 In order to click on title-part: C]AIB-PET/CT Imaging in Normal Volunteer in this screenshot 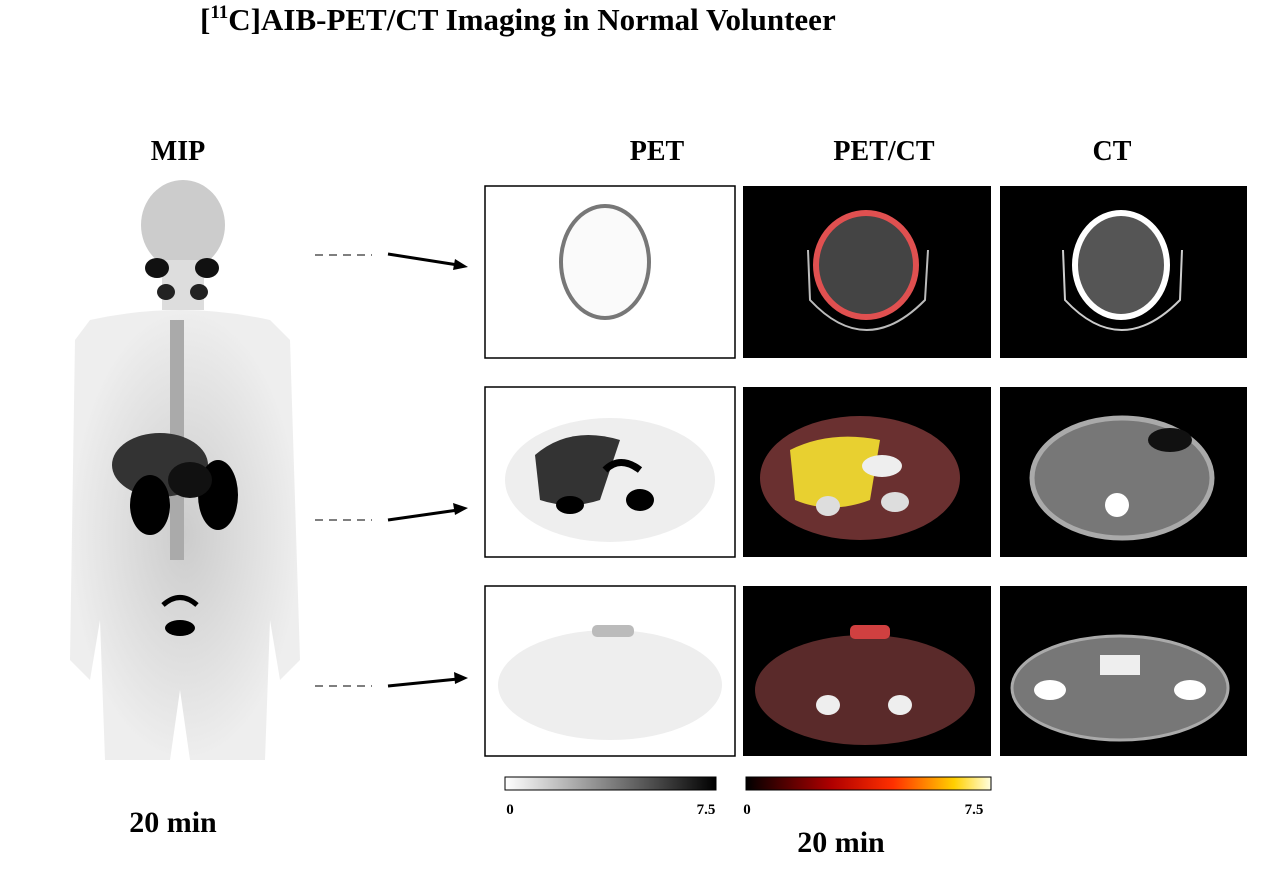, I will do `click(532, 19)`.